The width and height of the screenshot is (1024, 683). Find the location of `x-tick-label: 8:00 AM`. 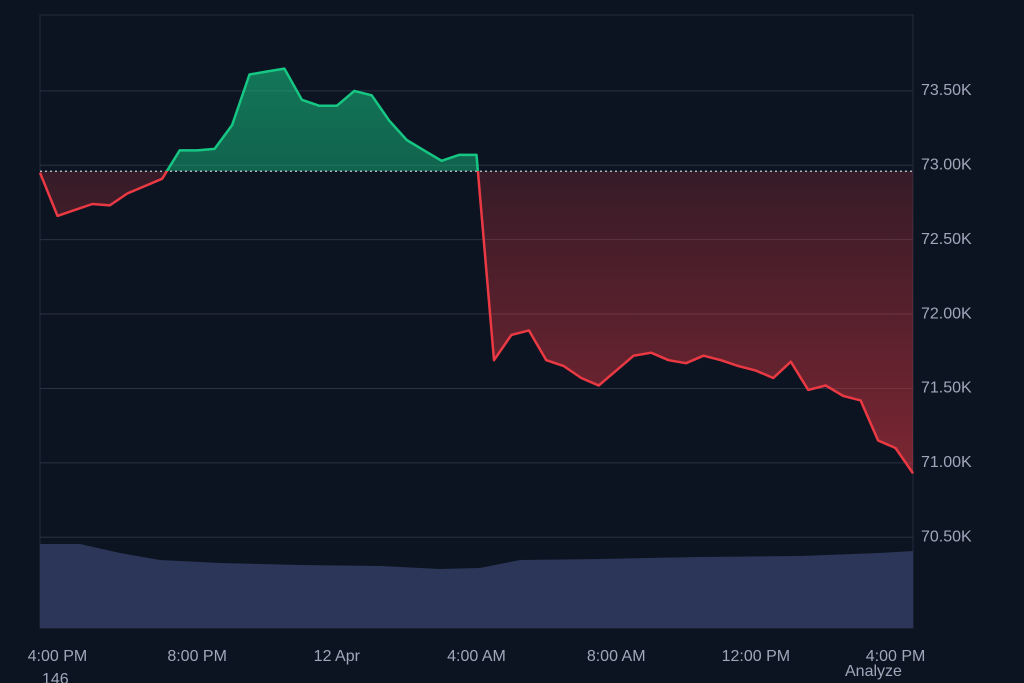

x-tick-label: 8:00 AM is located at coordinates (616, 656).